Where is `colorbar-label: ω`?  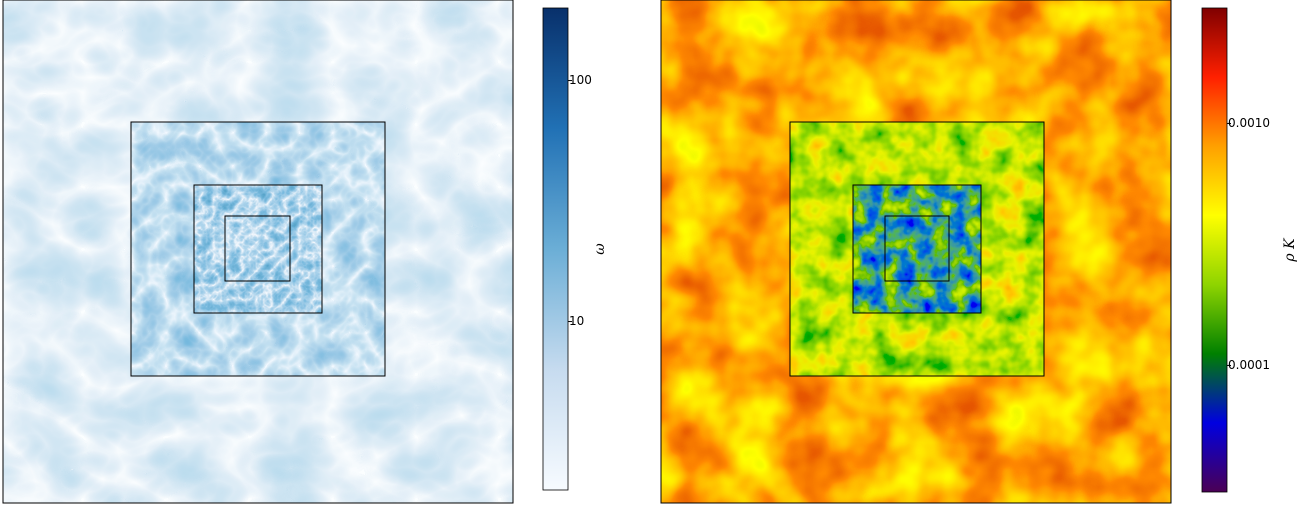
colorbar-label: ω is located at coordinates (600, 249).